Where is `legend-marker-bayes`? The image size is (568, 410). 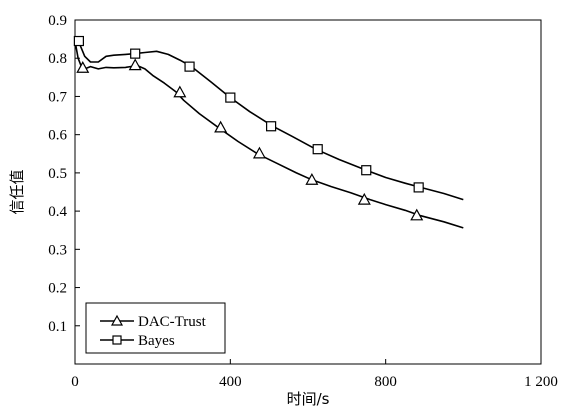
legend-marker-bayes is located at coordinates (117, 340).